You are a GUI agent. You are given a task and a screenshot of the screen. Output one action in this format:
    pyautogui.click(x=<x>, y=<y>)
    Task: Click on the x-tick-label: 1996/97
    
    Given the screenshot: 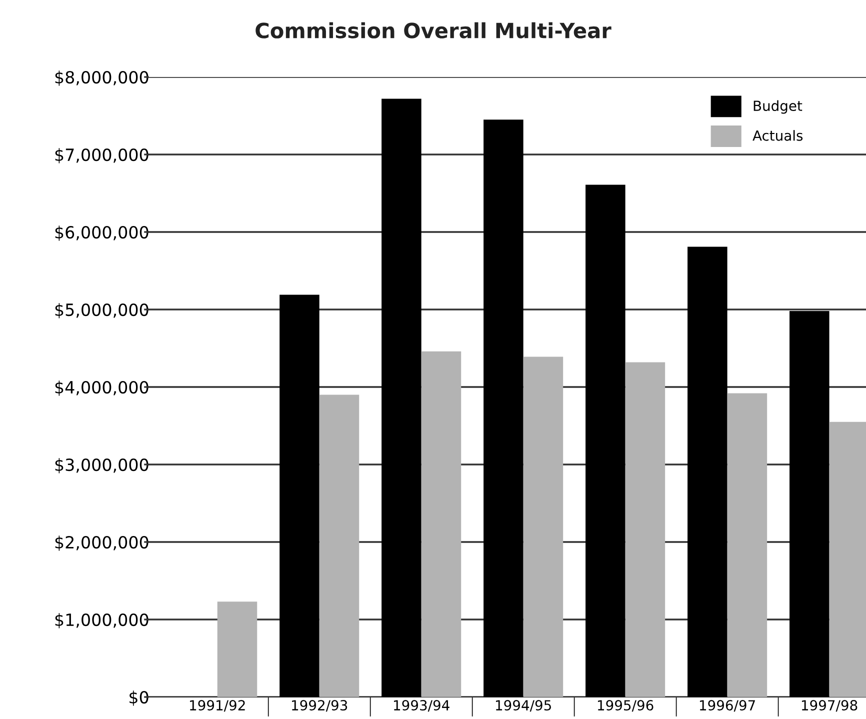 What is the action you would take?
    pyautogui.click(x=727, y=706)
    